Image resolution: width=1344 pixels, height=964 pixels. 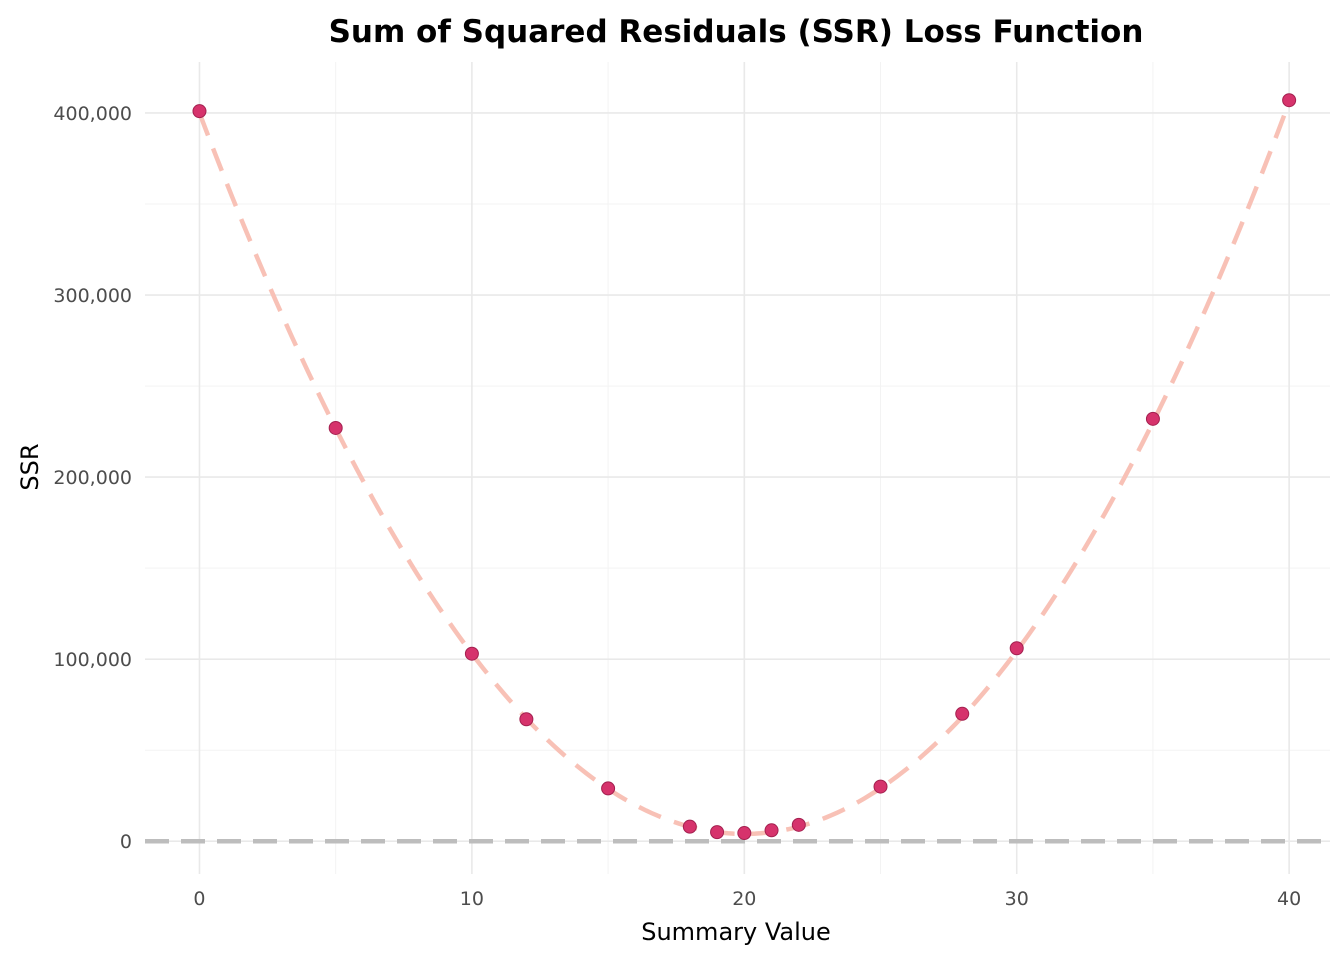 I want to click on y-tick-label: 400,000, so click(x=92, y=114).